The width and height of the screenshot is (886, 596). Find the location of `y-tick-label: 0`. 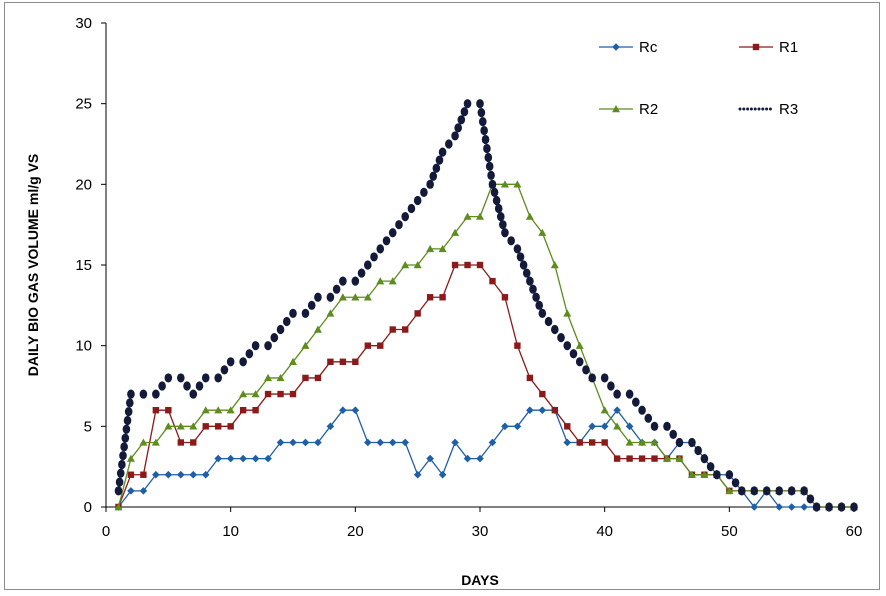

y-tick-label: 0 is located at coordinates (88, 507).